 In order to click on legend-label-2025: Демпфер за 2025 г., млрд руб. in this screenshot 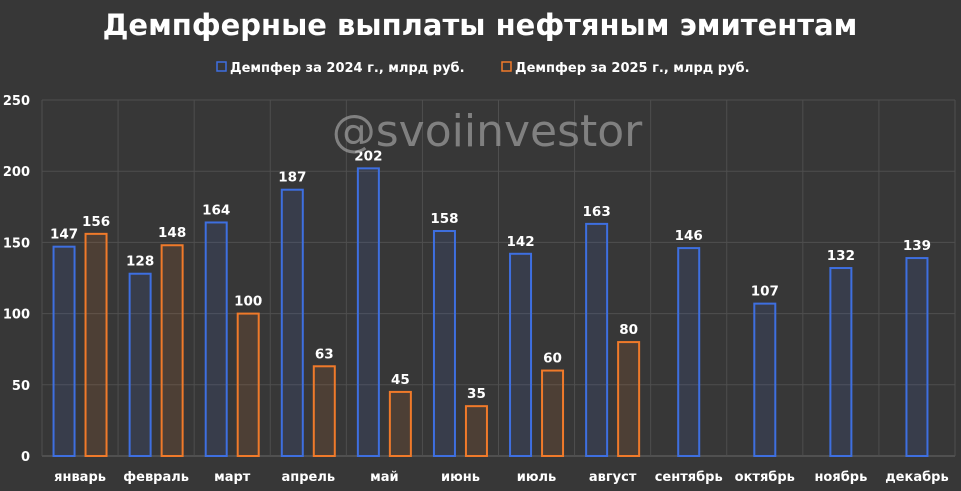, I will do `click(632, 68)`.